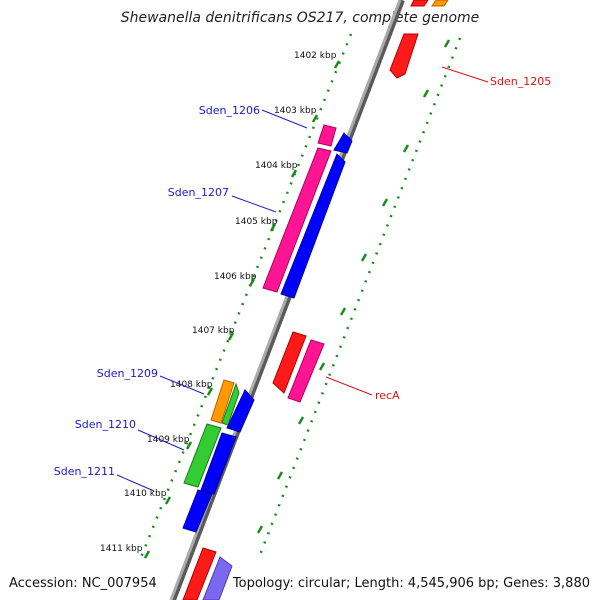  I want to click on tick-label: 1410 kbp, so click(145, 494).